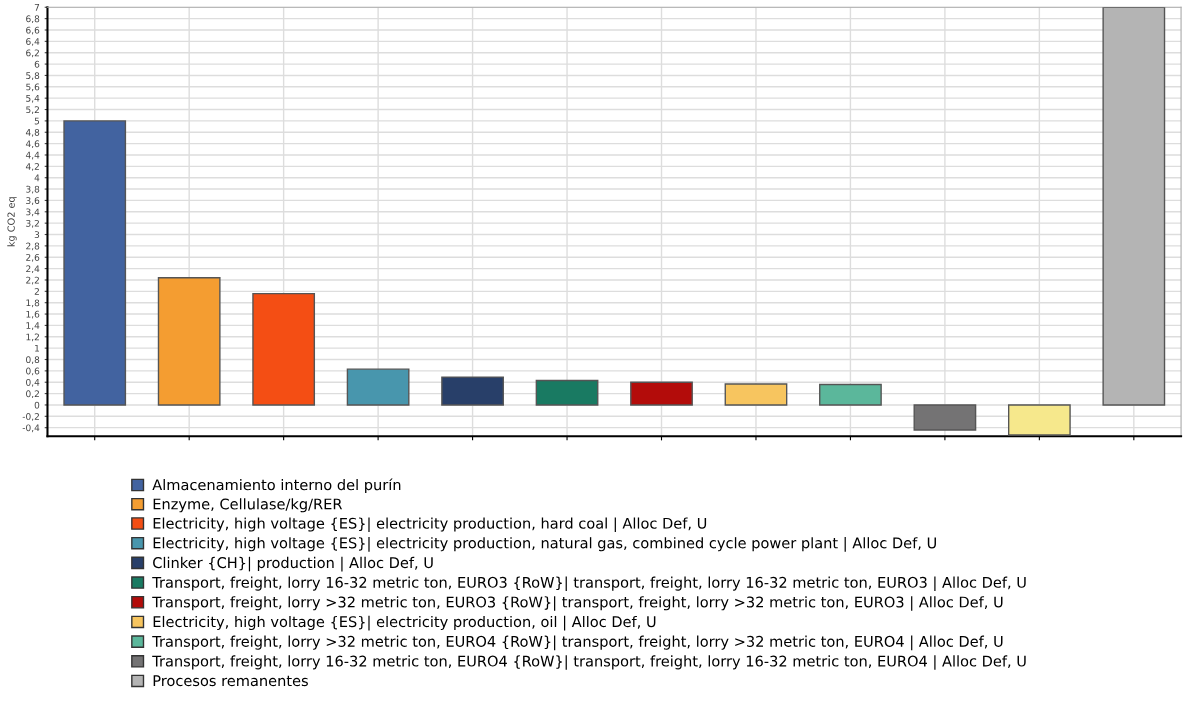  I want to click on legend-label: Transport, freight, lorry 16-32 metric ton, EURO4 {RoW}| transport, freight, lorry 16-32 metric ton, EURO4 | Alloc Def, U, so click(589, 662).